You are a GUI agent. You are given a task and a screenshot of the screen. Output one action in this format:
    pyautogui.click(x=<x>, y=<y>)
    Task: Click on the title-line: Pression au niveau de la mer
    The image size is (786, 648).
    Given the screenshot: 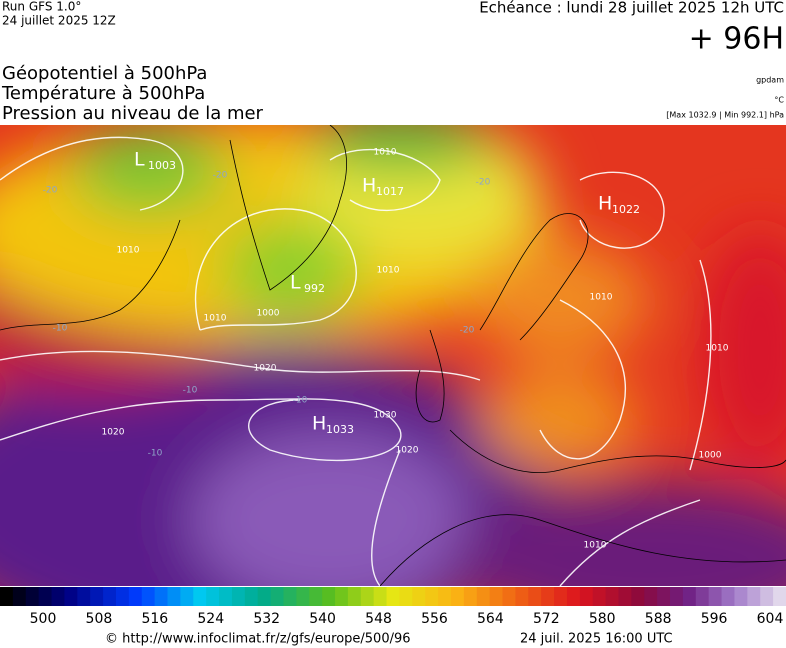 What is the action you would take?
    pyautogui.click(x=133, y=113)
    